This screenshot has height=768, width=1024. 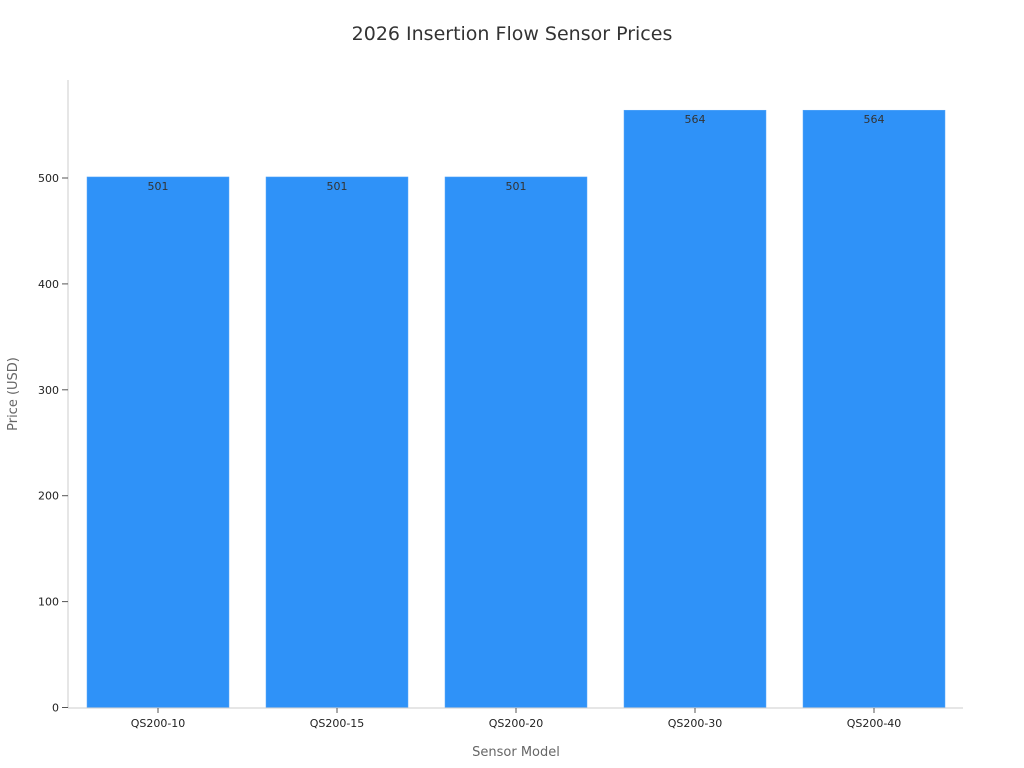 I want to click on x-tick-label: QS200-20, so click(x=516, y=723).